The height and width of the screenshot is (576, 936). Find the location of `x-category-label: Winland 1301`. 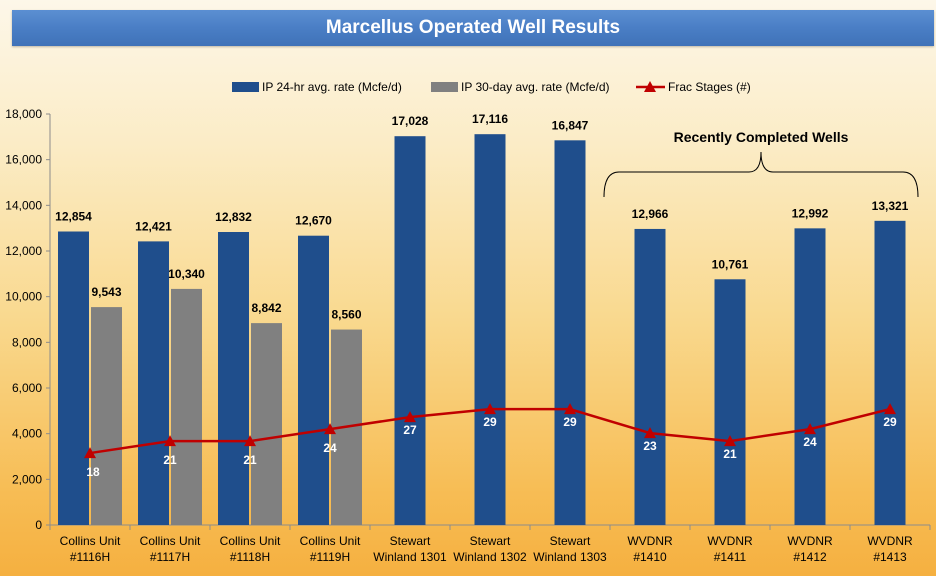

x-category-label: Winland 1301 is located at coordinates (410, 557).